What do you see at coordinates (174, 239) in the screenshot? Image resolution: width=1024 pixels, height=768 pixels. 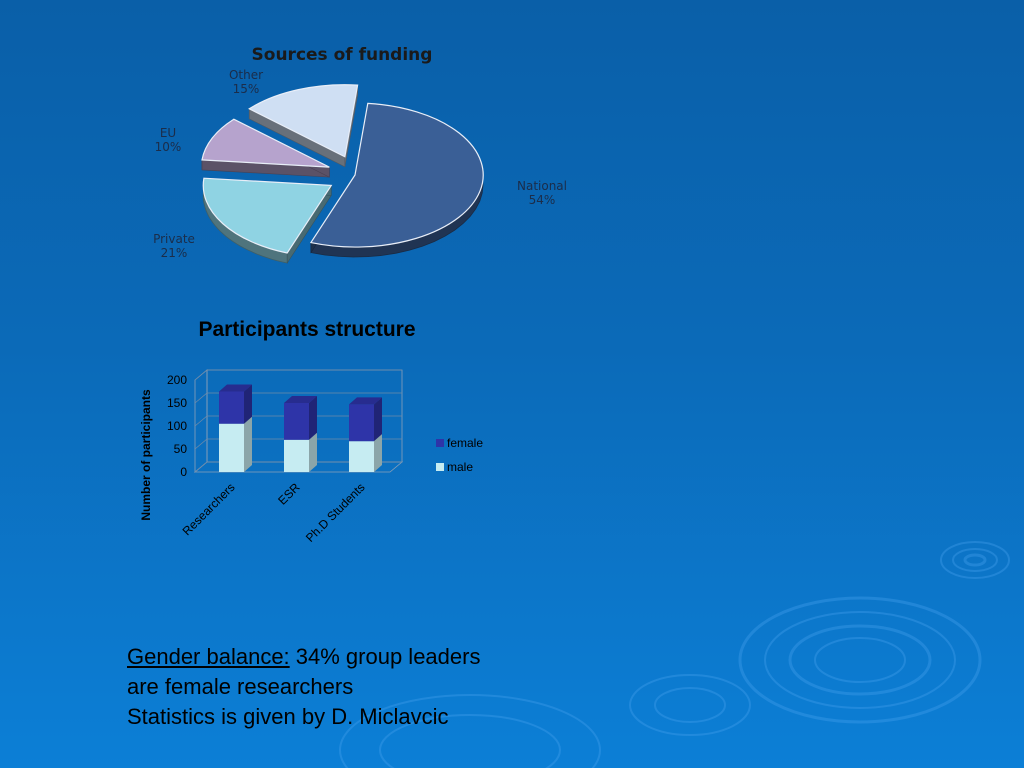 I see `pie-label-private: Private` at bounding box center [174, 239].